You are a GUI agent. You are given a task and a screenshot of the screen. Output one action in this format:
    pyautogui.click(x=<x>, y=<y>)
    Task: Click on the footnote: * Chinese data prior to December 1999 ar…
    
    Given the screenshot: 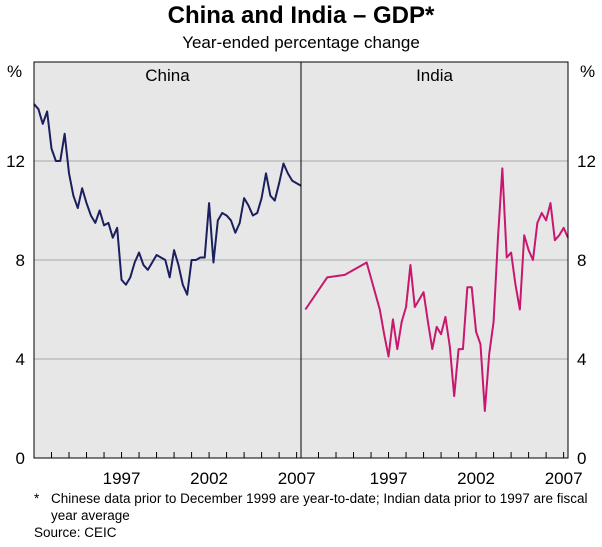 What is the action you would take?
    pyautogui.click(x=314, y=515)
    